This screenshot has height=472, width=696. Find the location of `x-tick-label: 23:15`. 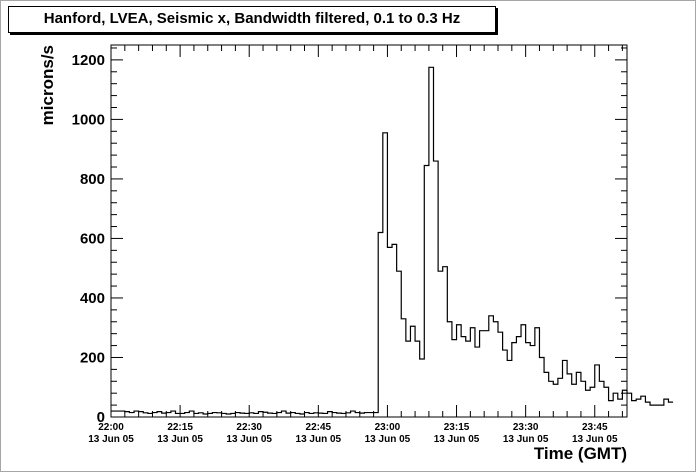

x-tick-label: 23:15 is located at coordinates (457, 427).